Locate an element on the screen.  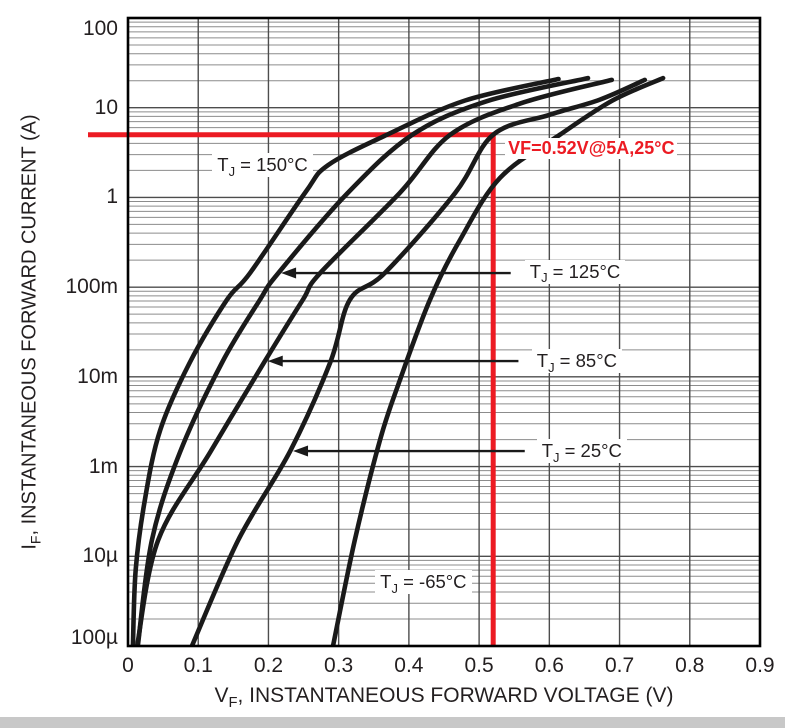
curve-label-tj-65-c: TJ = -65°C is located at coordinates (423, 583).